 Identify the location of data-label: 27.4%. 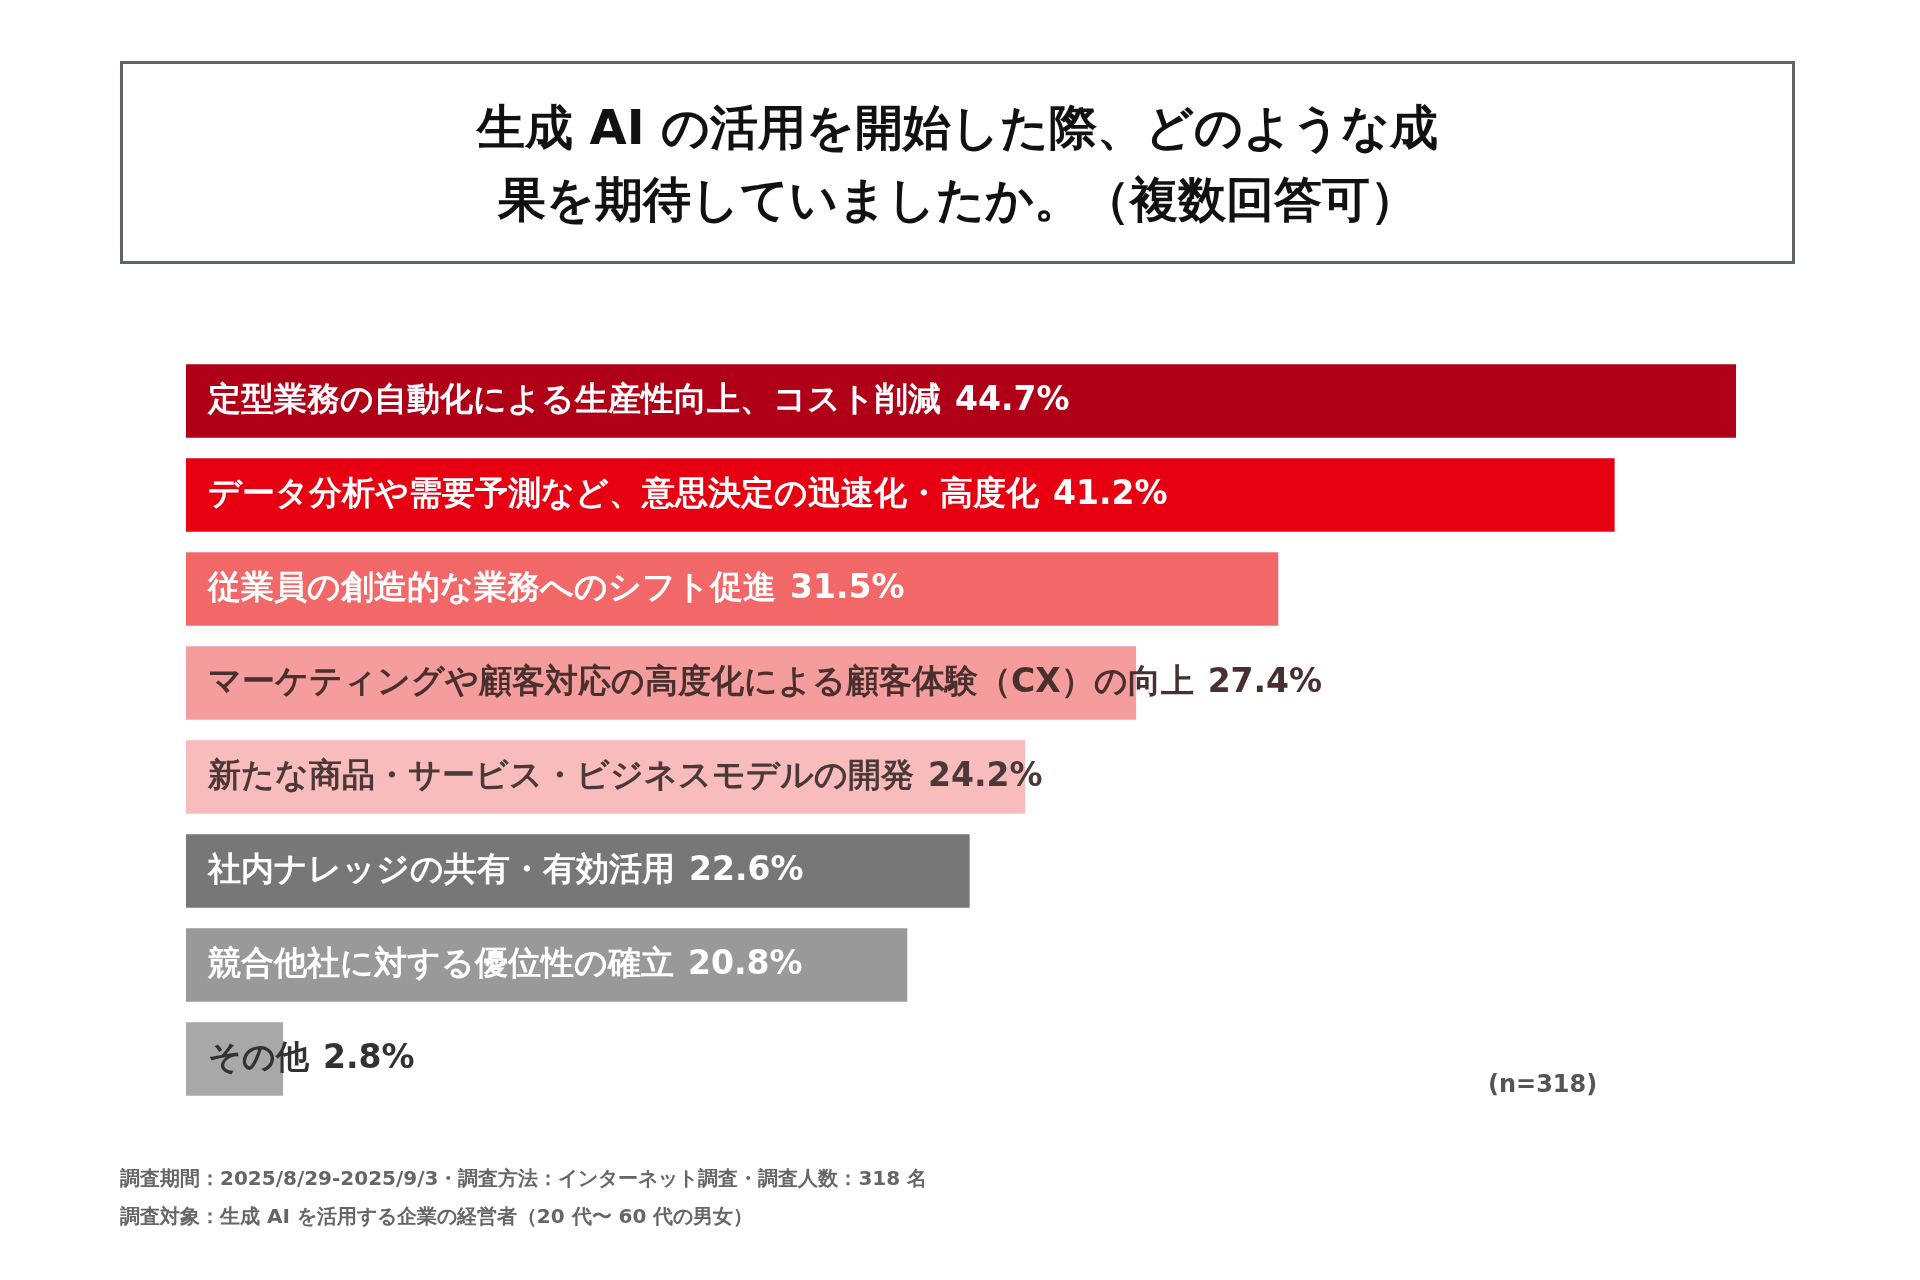
(1265, 680).